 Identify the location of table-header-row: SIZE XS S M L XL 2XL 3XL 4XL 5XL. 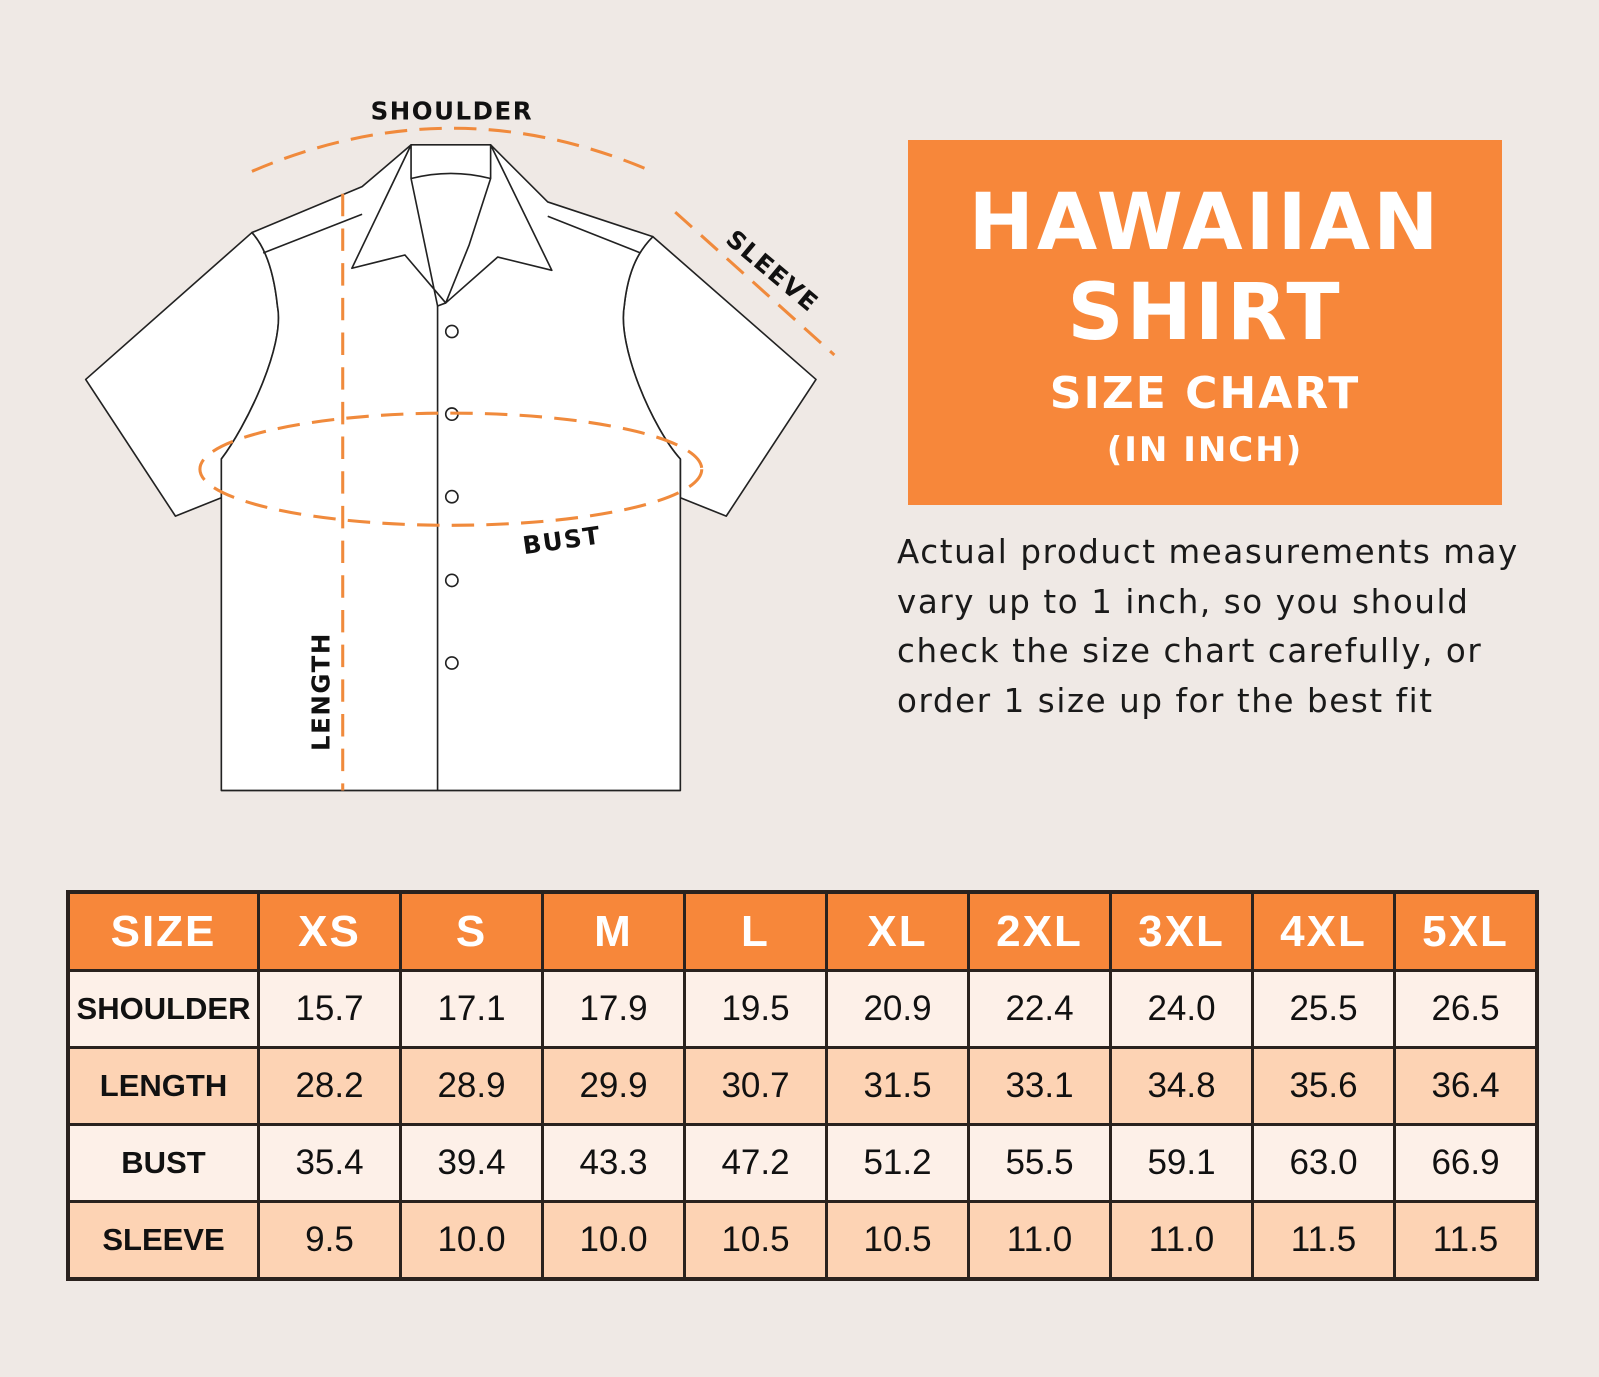
(802, 931).